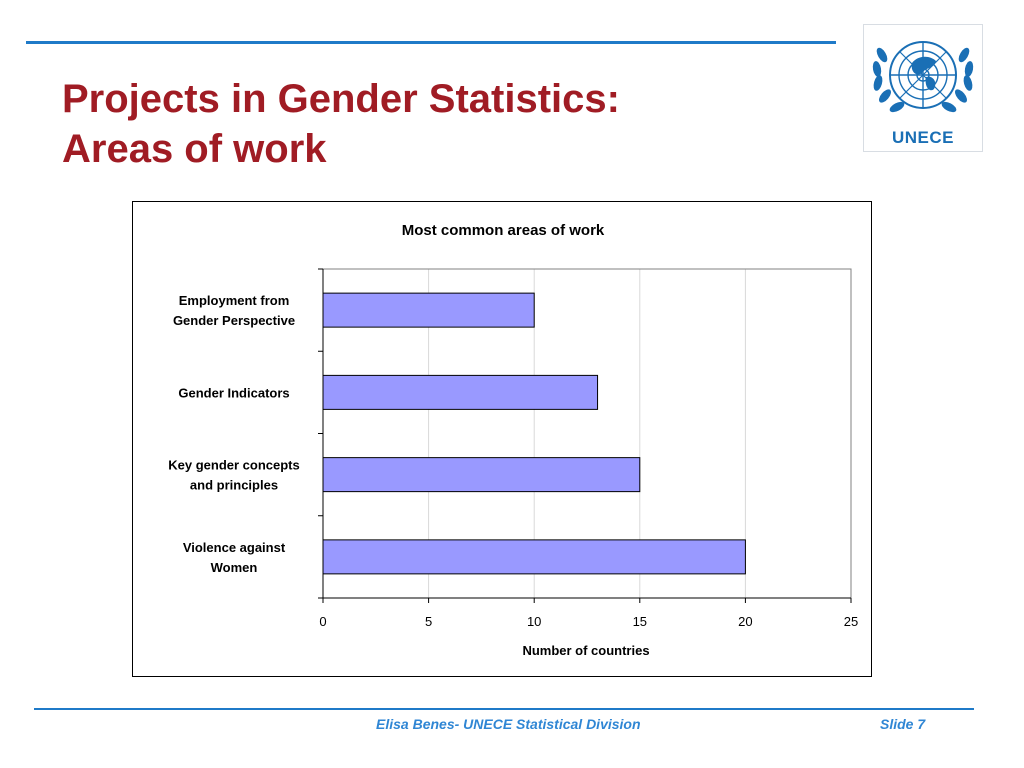 The width and height of the screenshot is (1024, 768). What do you see at coordinates (234, 567) in the screenshot?
I see `category-label-line: Women` at bounding box center [234, 567].